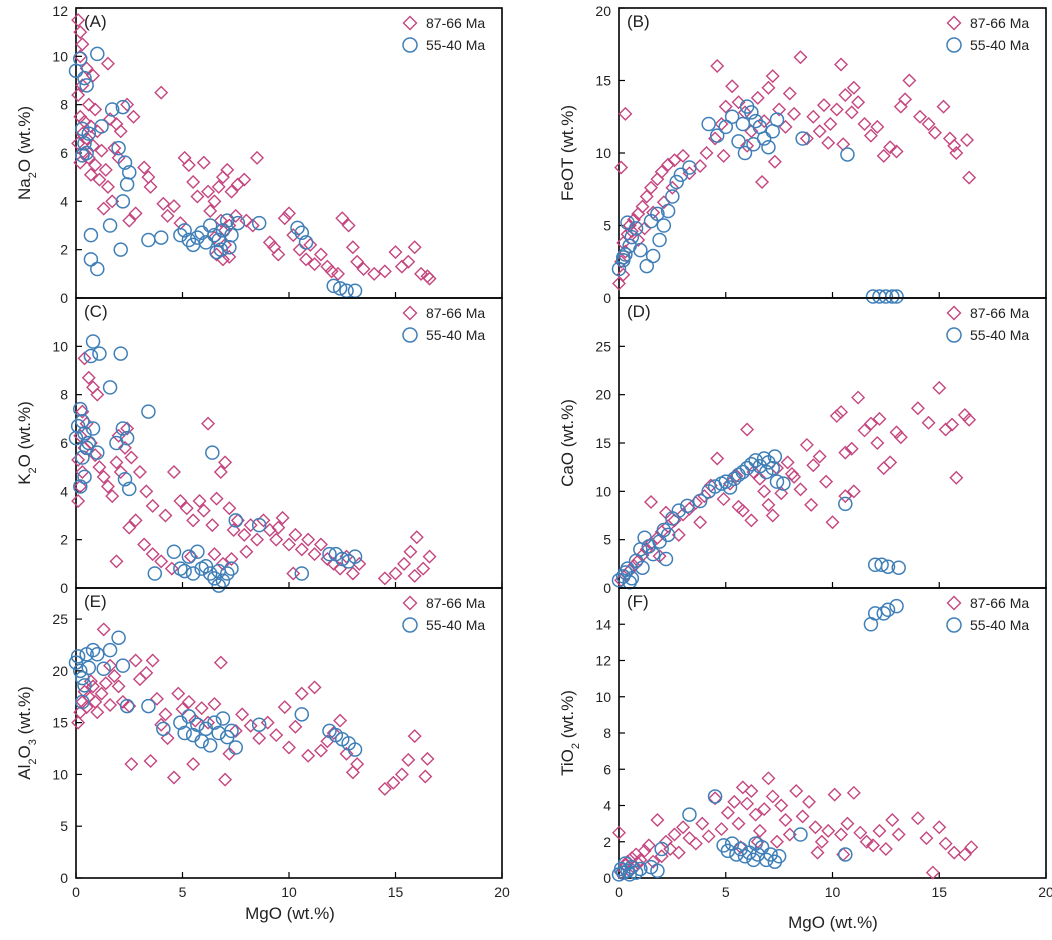 Image resolution: width=1052 pixels, height=940 pixels. What do you see at coordinates (95, 601) in the screenshot?
I see `panel-label: (E)` at bounding box center [95, 601].